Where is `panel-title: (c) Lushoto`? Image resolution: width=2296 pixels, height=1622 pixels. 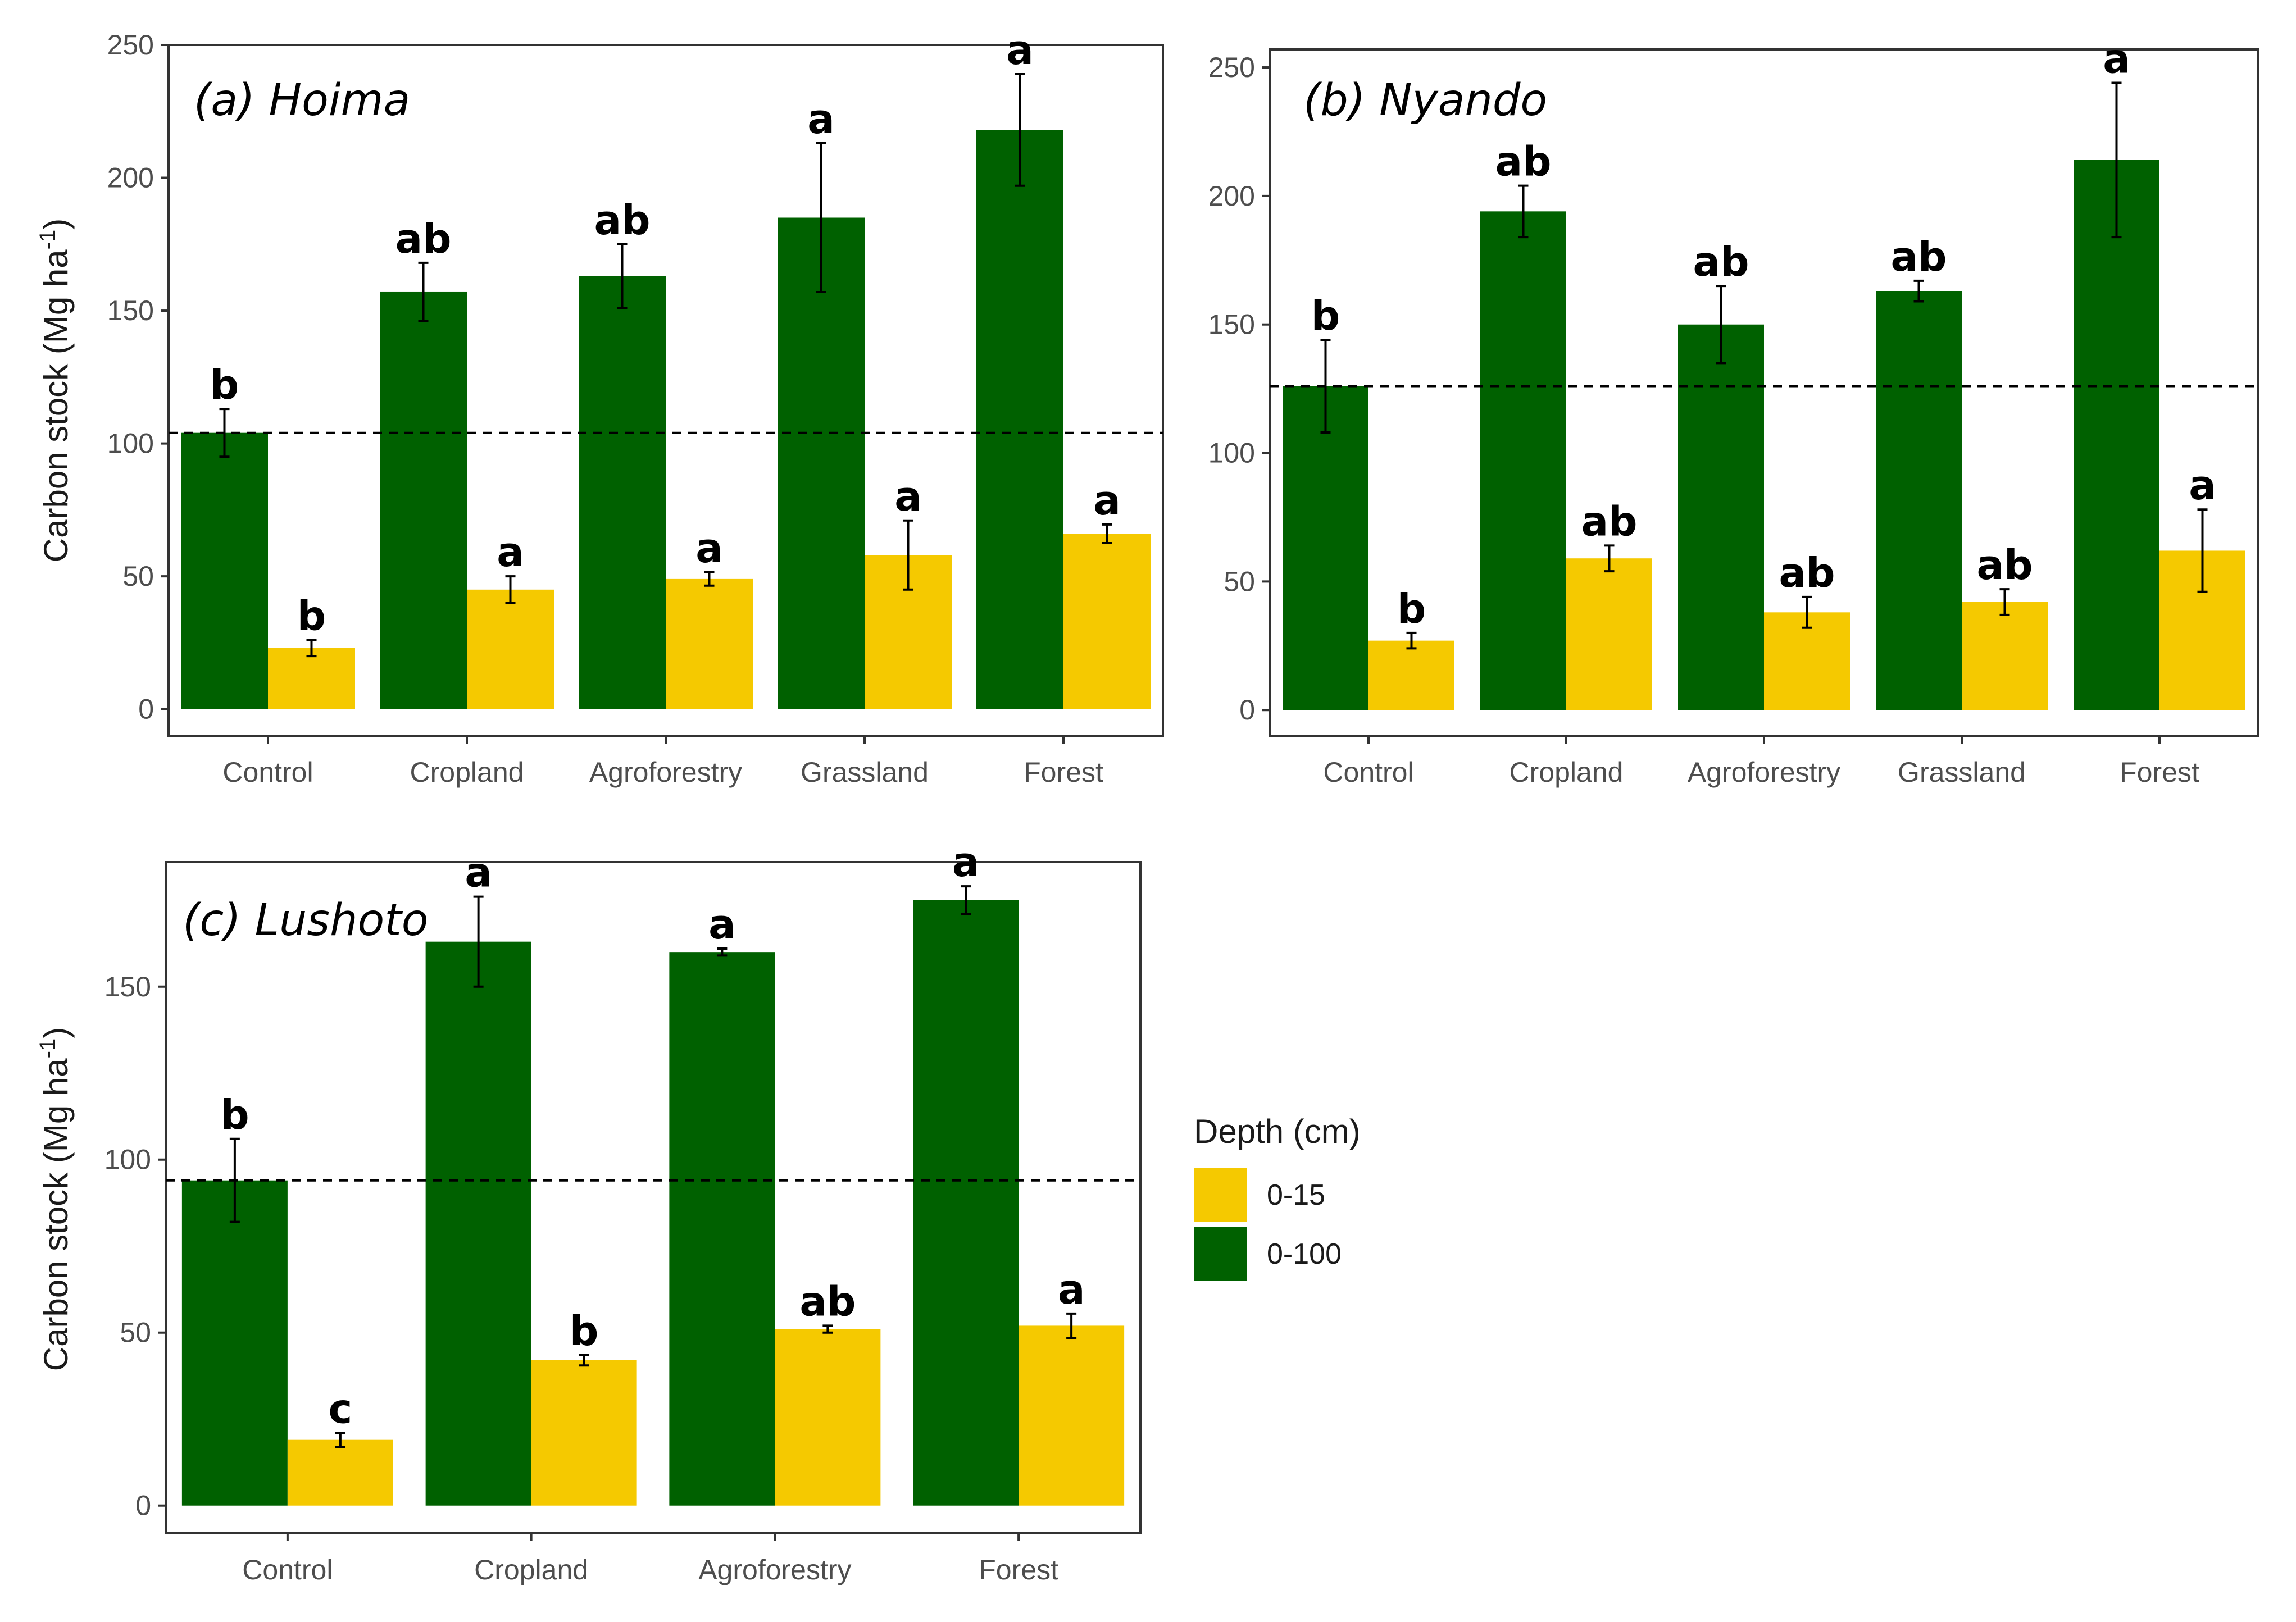 panel-title: (c) Lushoto is located at coordinates (306, 921).